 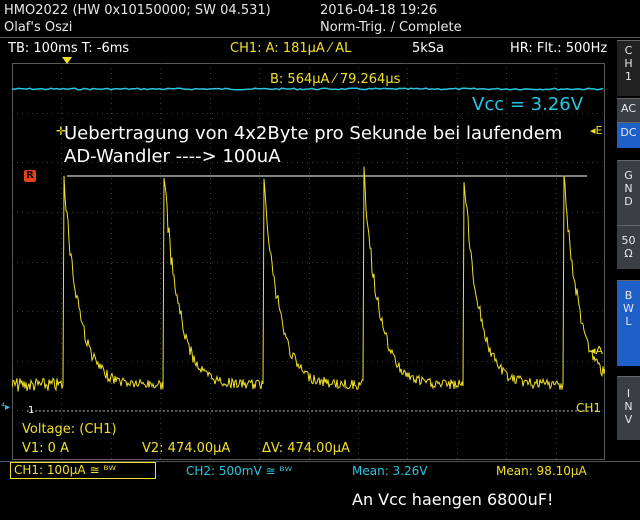 I want to click on resolution-label: HR: Flt.: 500Hz, so click(x=559, y=48).